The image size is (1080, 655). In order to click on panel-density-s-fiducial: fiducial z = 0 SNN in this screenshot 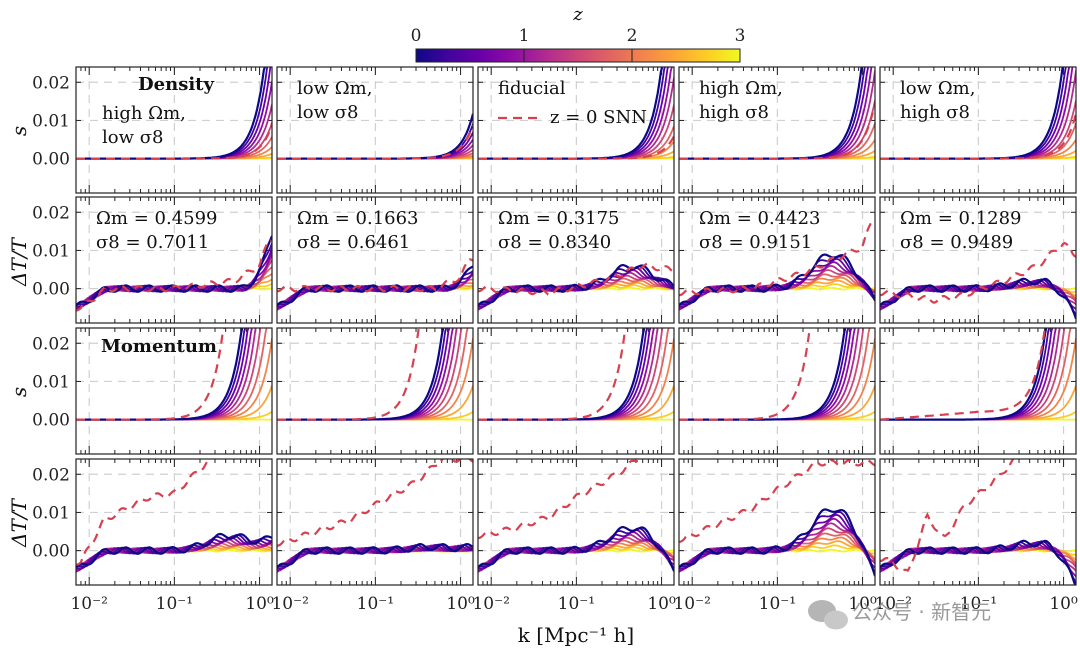, I will do `click(576, 130)`.